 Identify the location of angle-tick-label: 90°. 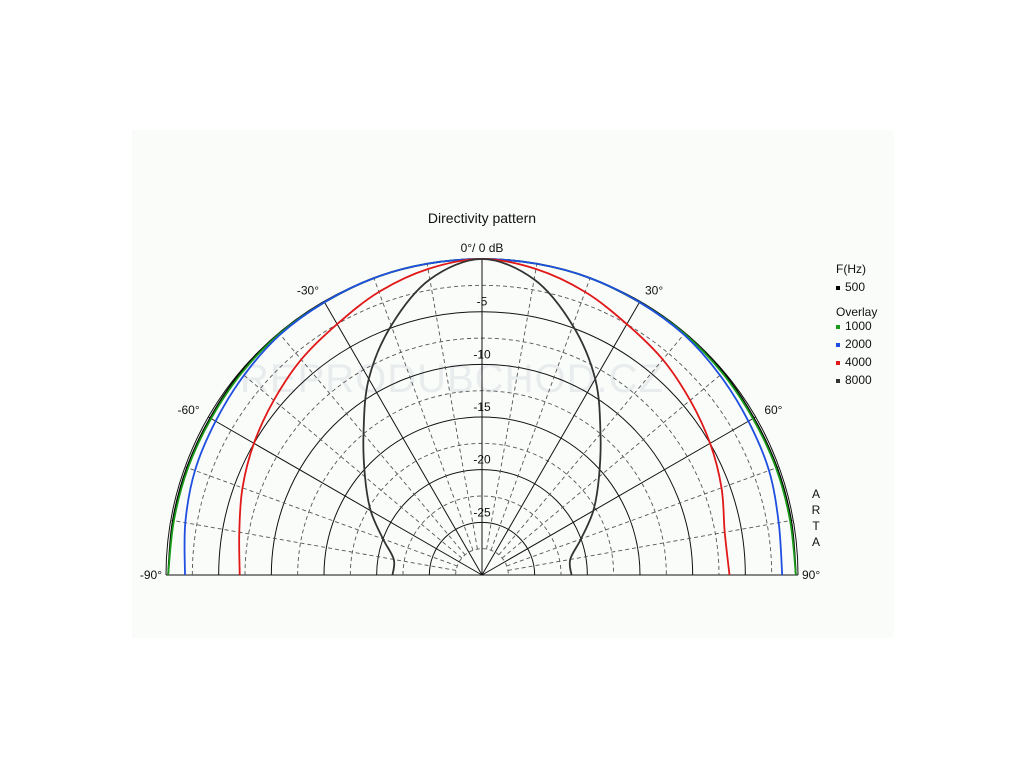
(811, 575).